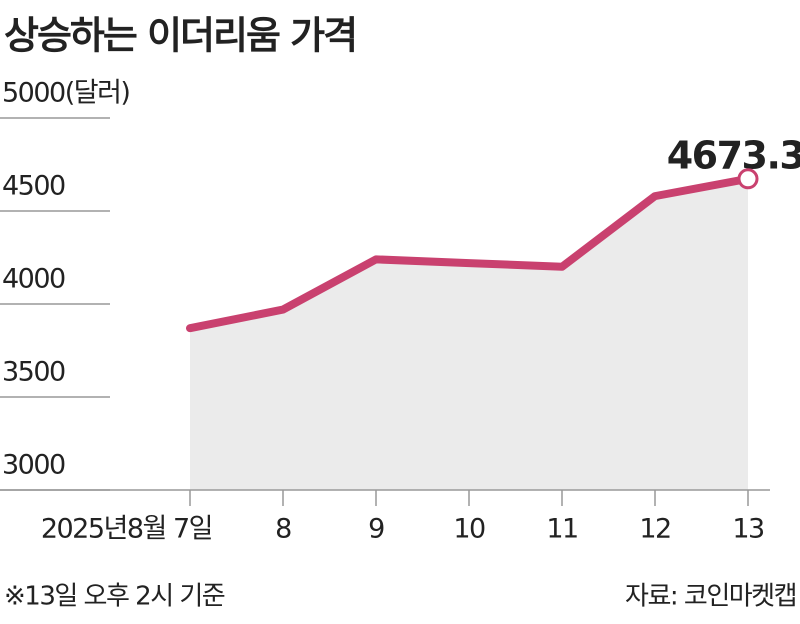  Describe the element at coordinates (33, 186) in the screenshot. I see `y-tick-label: 4500` at that location.